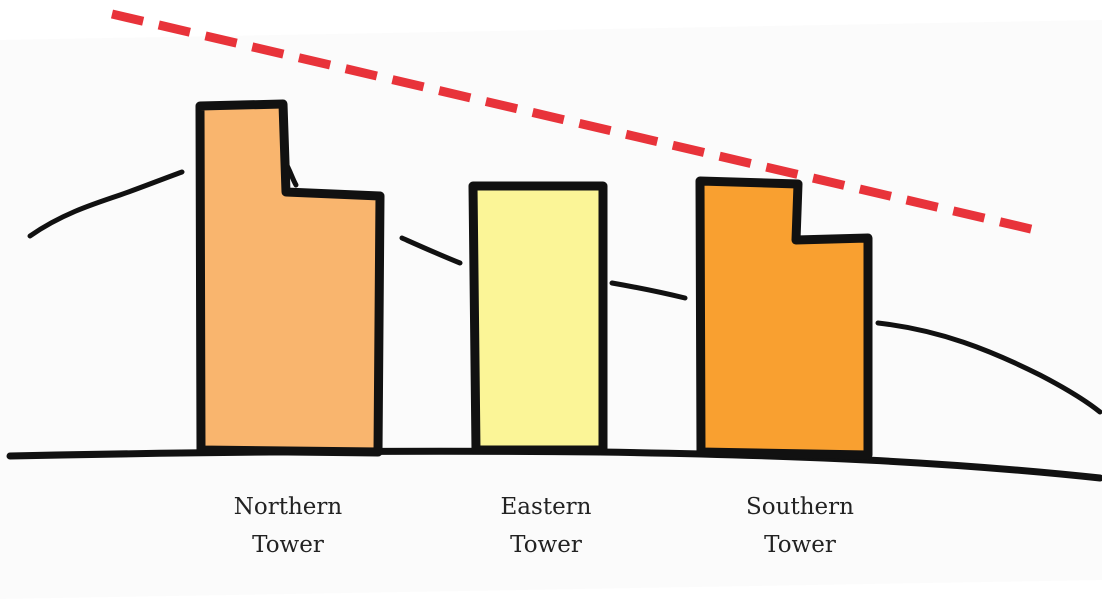 The width and height of the screenshot is (1102, 599). What do you see at coordinates (290, 278) in the screenshot?
I see `northern-tower` at bounding box center [290, 278].